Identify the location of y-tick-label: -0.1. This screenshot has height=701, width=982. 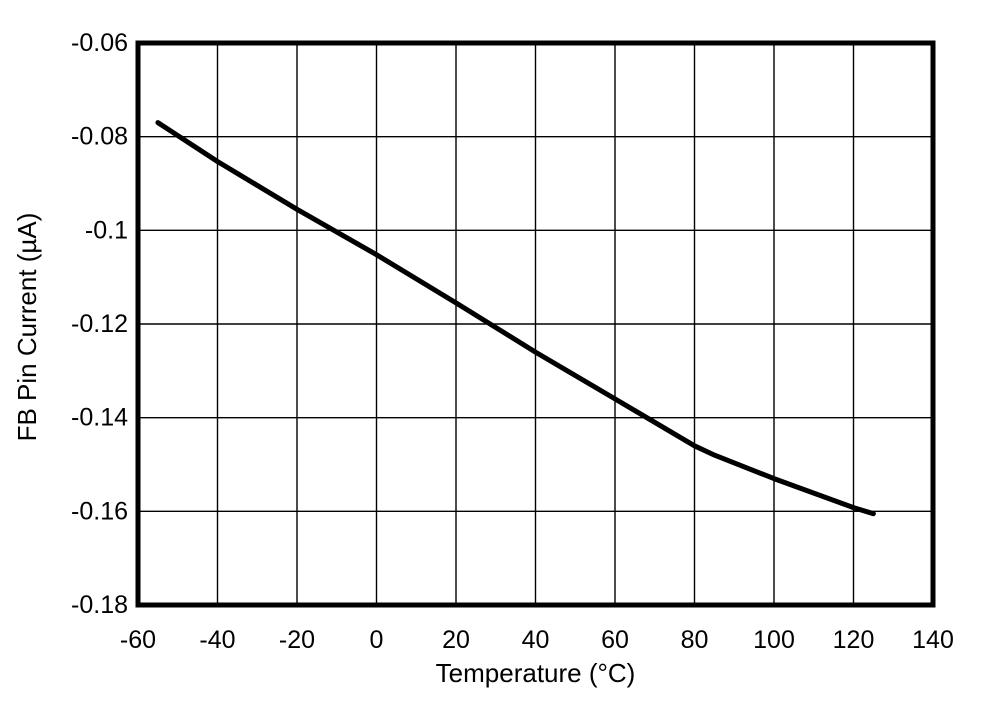
(106, 230).